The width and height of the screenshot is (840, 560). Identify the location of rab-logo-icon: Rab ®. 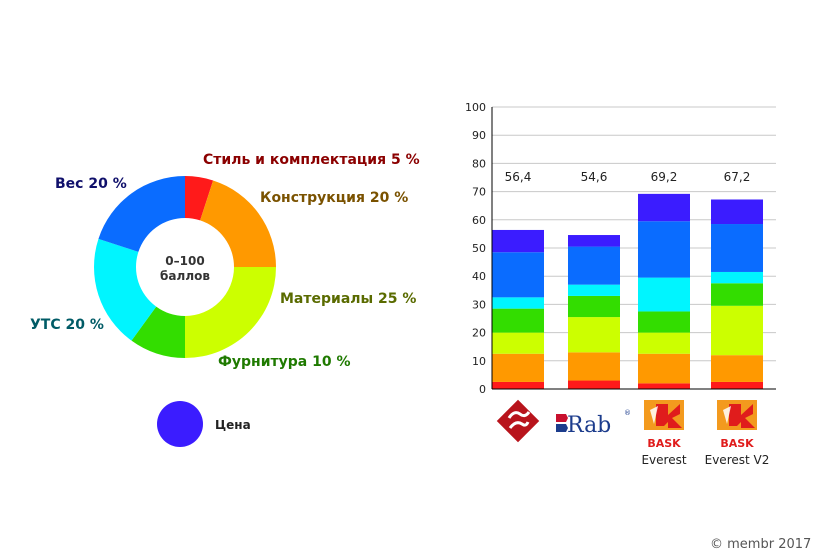
(593, 423).